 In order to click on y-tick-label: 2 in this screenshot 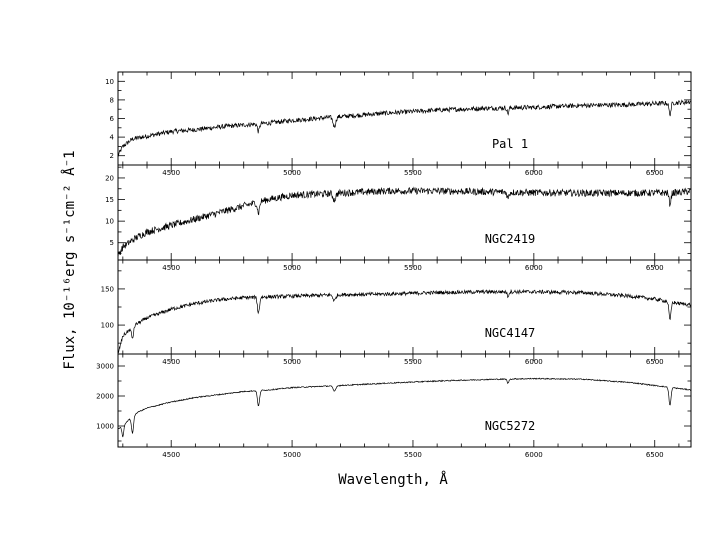, I will do `click(112, 156)`.